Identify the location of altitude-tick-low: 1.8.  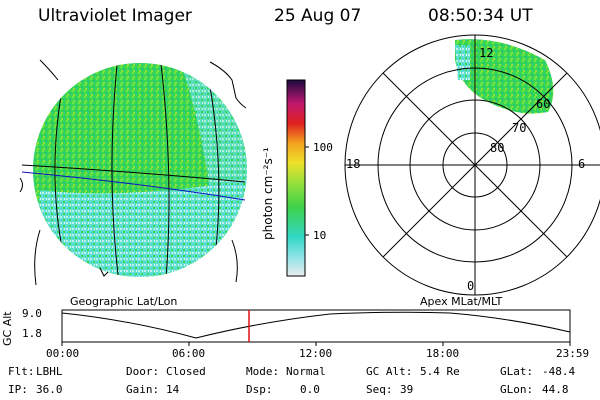
(32, 333).